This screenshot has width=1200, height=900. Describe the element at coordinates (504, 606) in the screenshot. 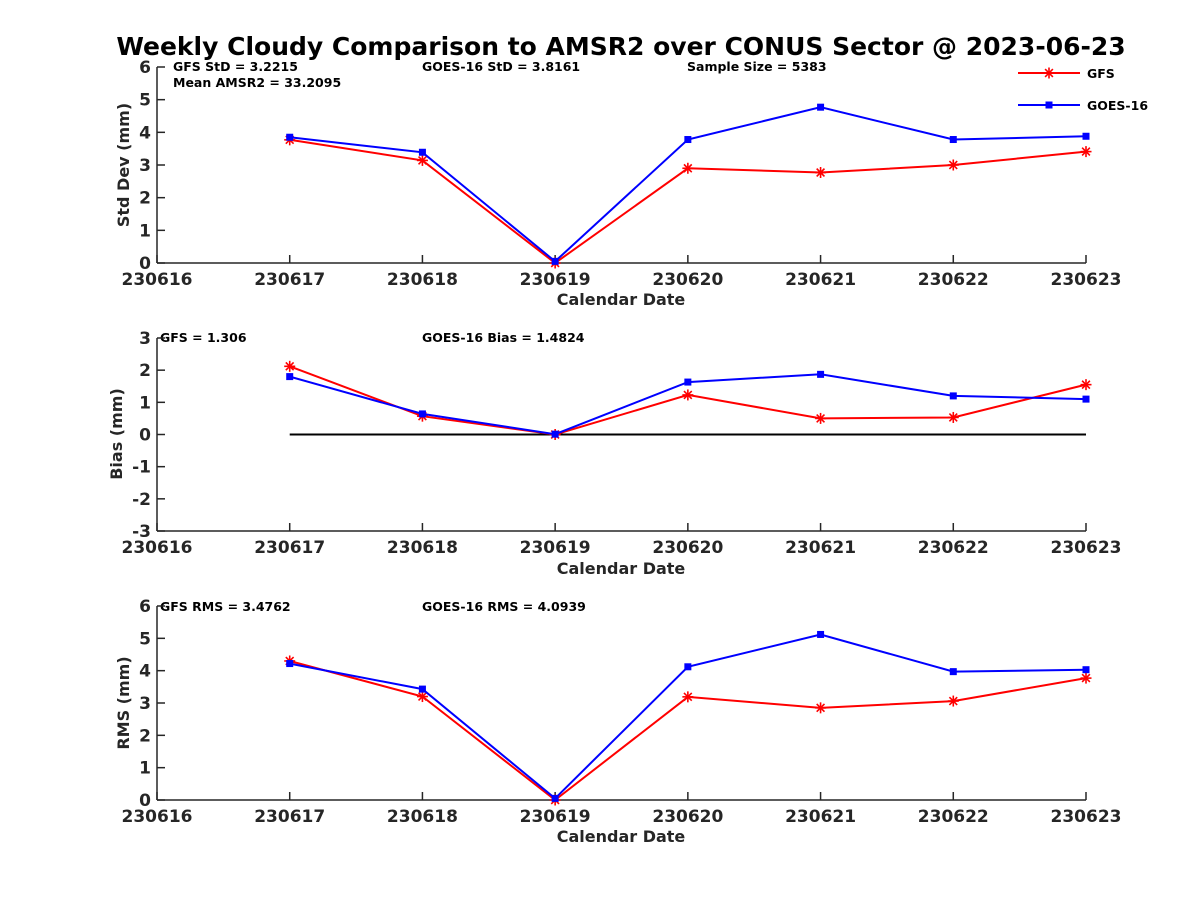

I see `goes16-rms-annotation: GOES-16 RMS = 4.0939` at that location.